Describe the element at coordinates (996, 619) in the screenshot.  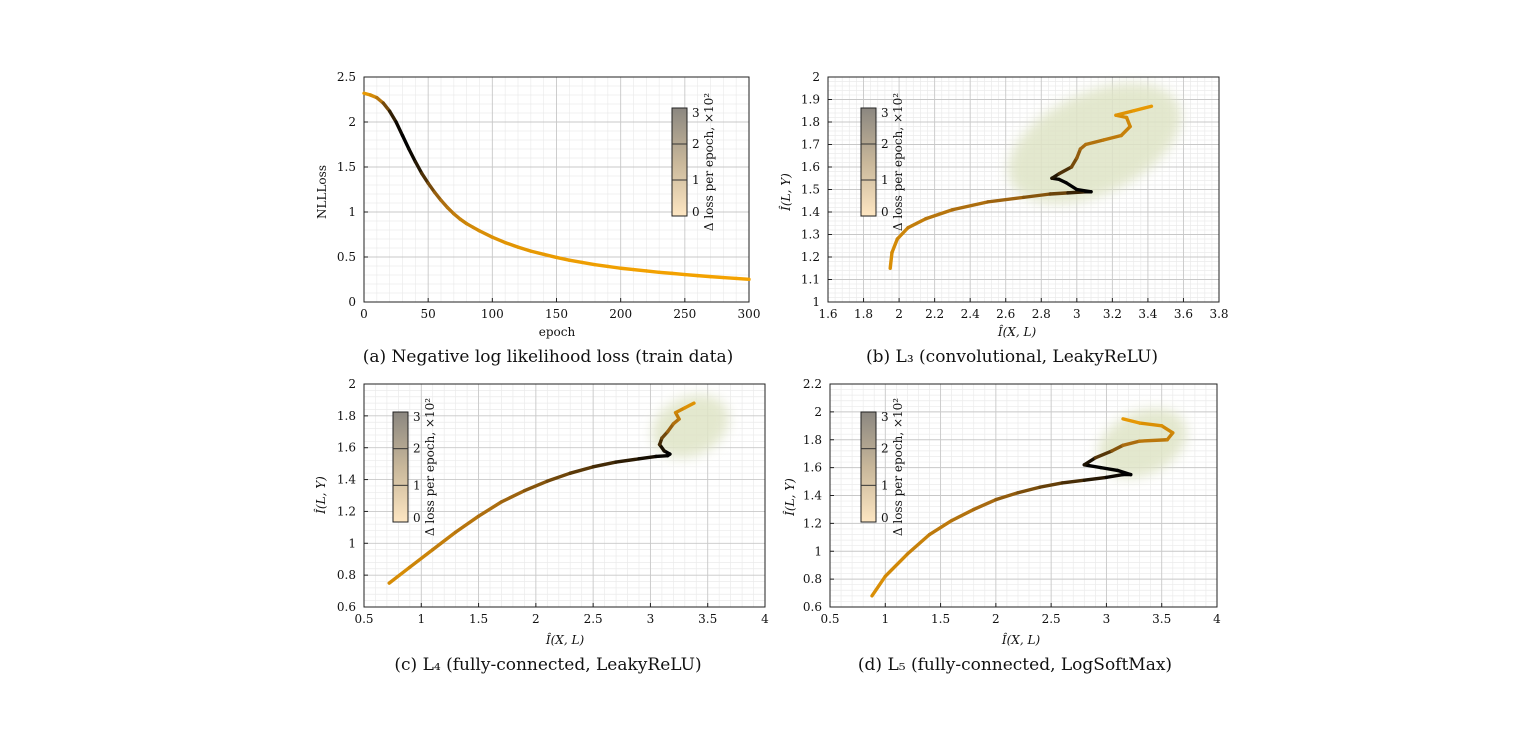
I see `x-tick-label: 2` at that location.